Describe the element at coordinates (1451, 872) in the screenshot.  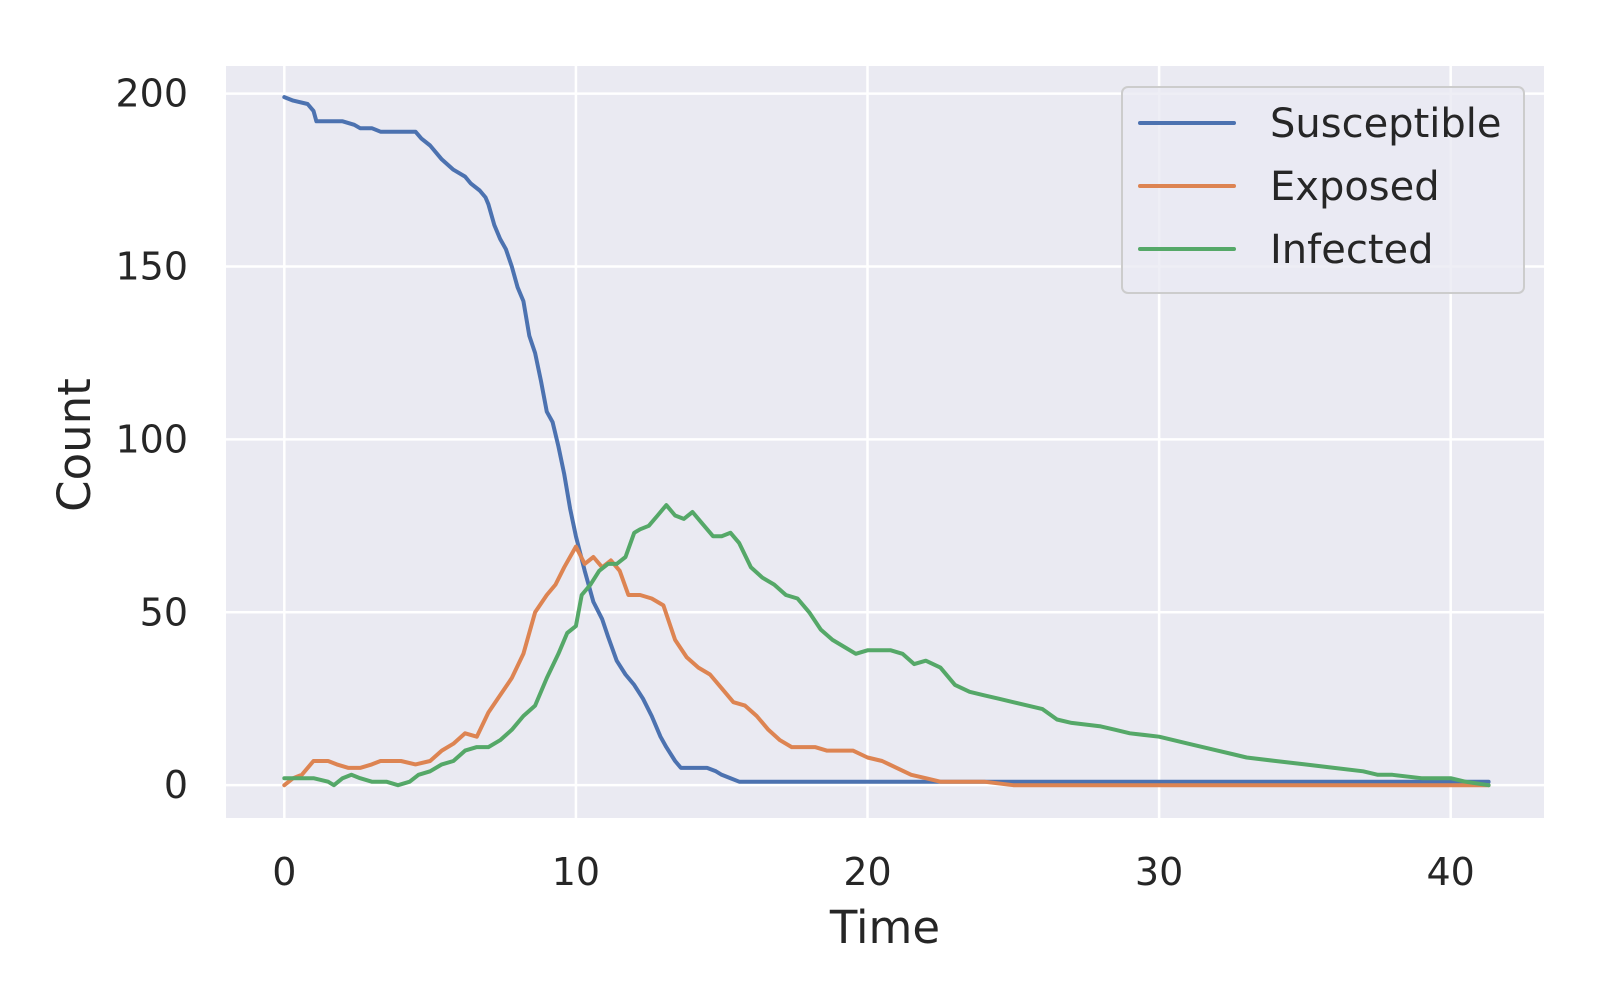
I see `x-tick-label: 40` at that location.